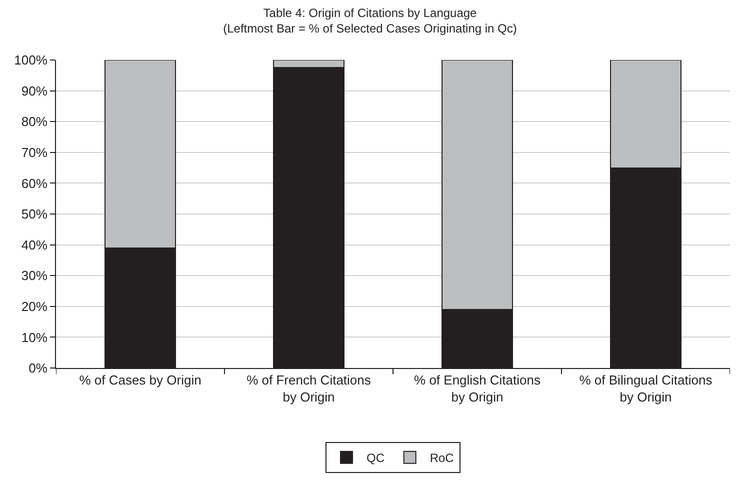 The image size is (740, 483). Describe the element at coordinates (34, 276) in the screenshot. I see `y-tick-label: 30%` at that location.